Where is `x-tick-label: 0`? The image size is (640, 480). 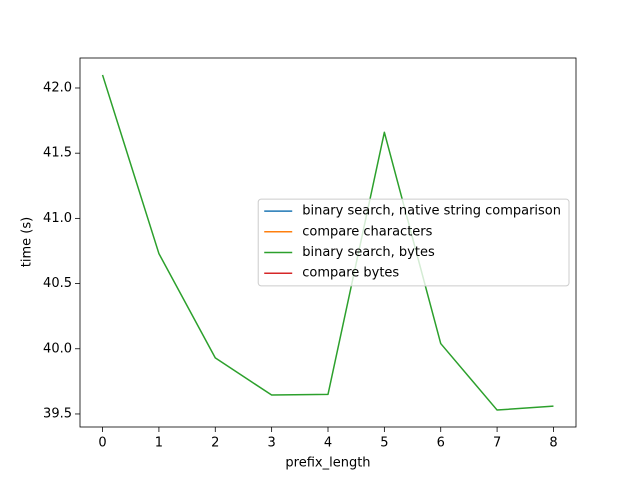
x-tick-label: 0 is located at coordinates (102, 443).